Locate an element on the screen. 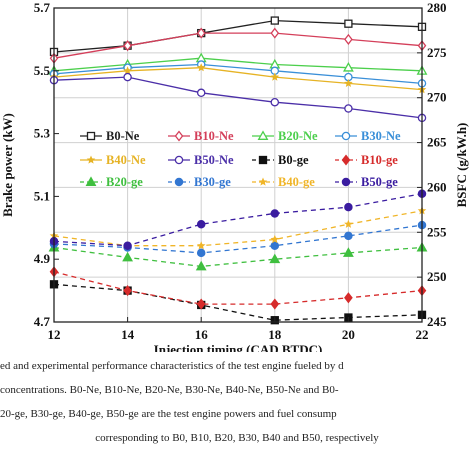 Image resolution: width=474 pixels, height=474 pixels. legend-entry-B0-ge: B0-ge is located at coordinates (280, 160).